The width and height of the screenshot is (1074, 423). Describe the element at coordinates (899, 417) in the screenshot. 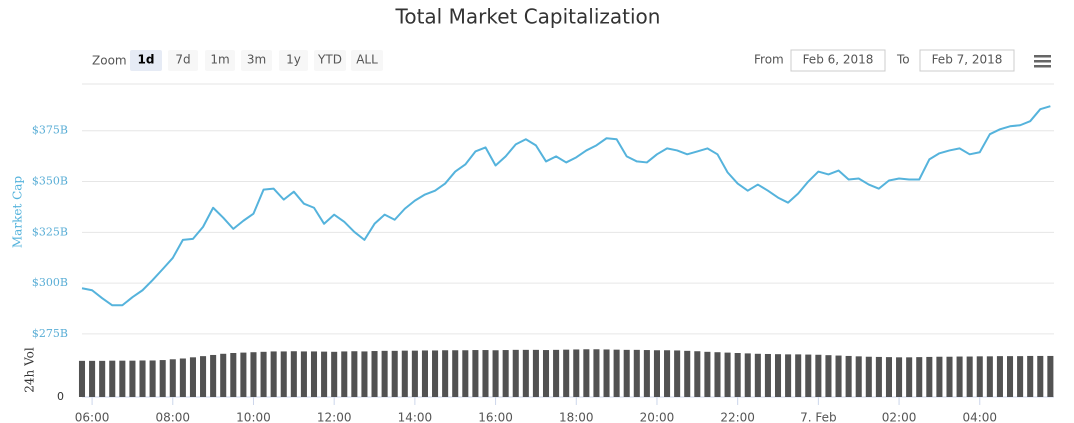

I see `x-tick-label: 02:00` at that location.